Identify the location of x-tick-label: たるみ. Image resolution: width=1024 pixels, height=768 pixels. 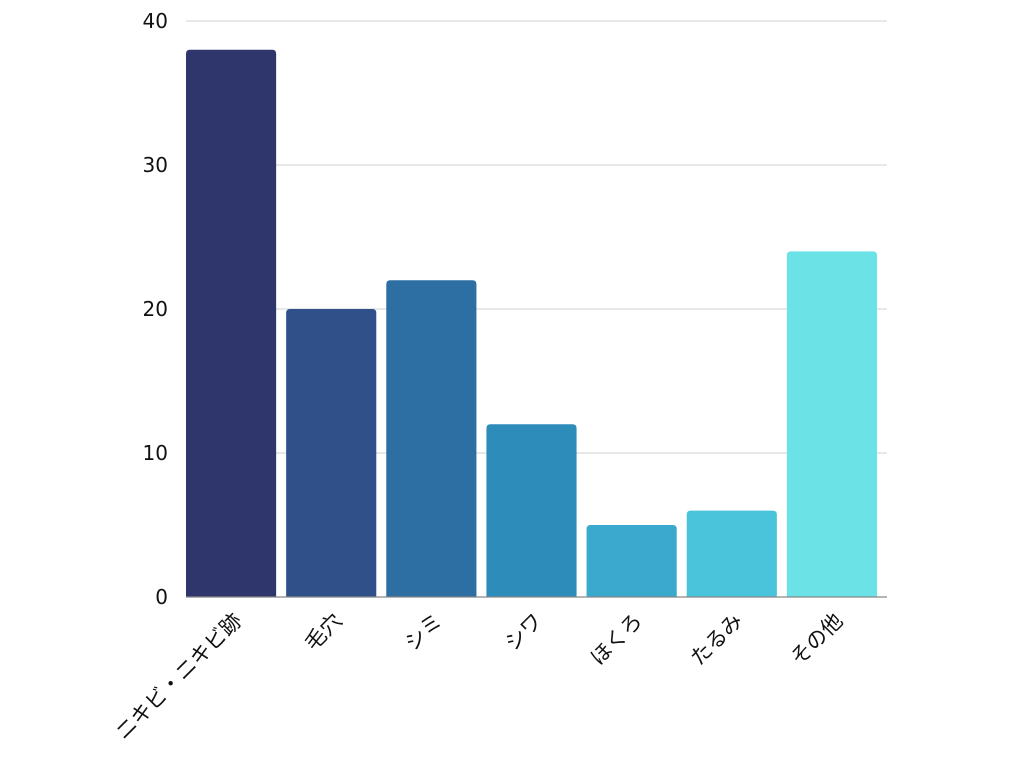
(717, 640).